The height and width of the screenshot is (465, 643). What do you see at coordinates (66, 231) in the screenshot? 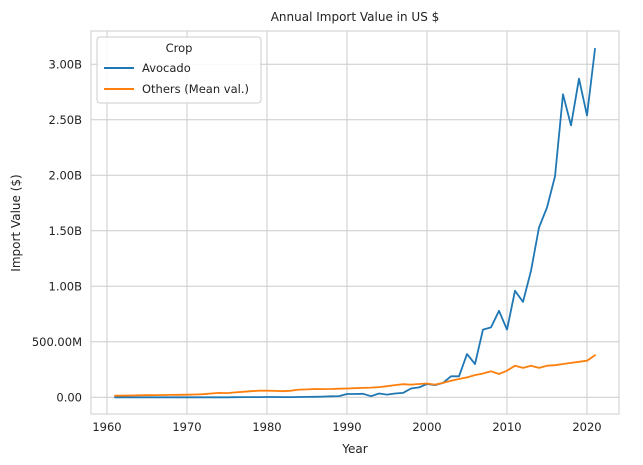
I see `y-tick-label: 1.50B` at bounding box center [66, 231].